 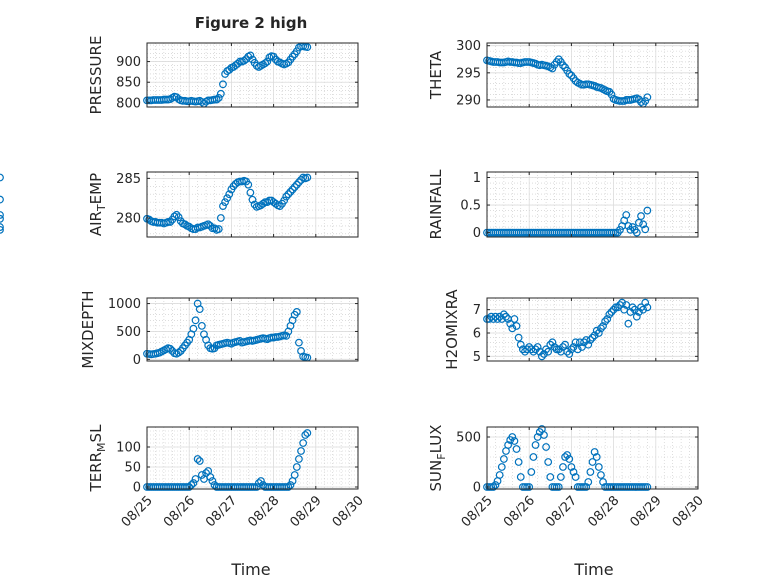 What do you see at coordinates (477, 178) in the screenshot?
I see `y-tick-label: 1` at bounding box center [477, 178].